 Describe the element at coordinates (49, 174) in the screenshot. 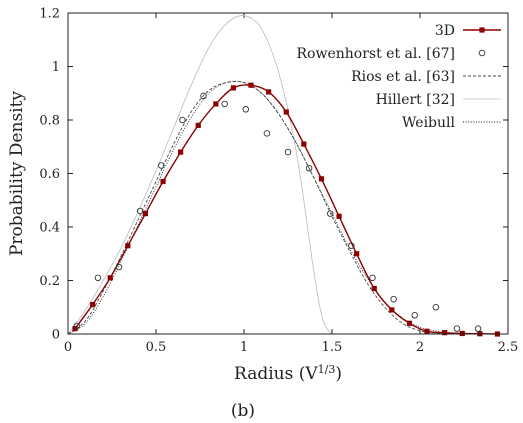

I see `y-tick-label: 0.6` at that location.